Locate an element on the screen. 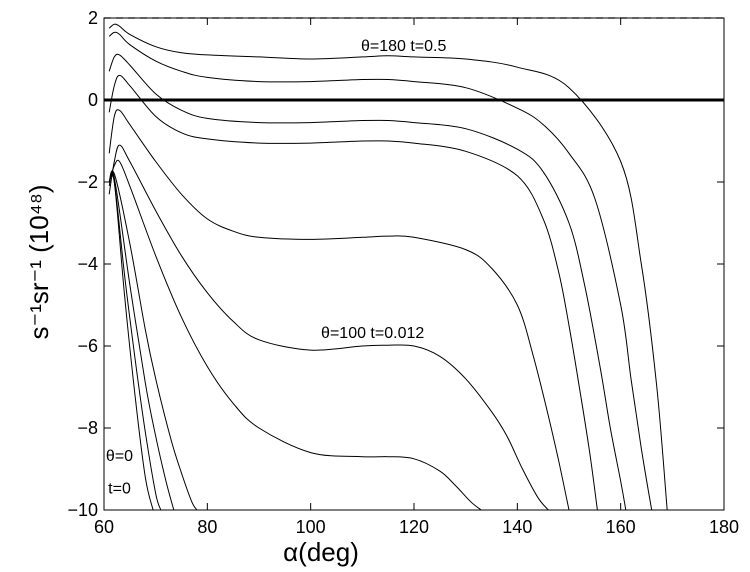  reference-lines is located at coordinates (414, 59).